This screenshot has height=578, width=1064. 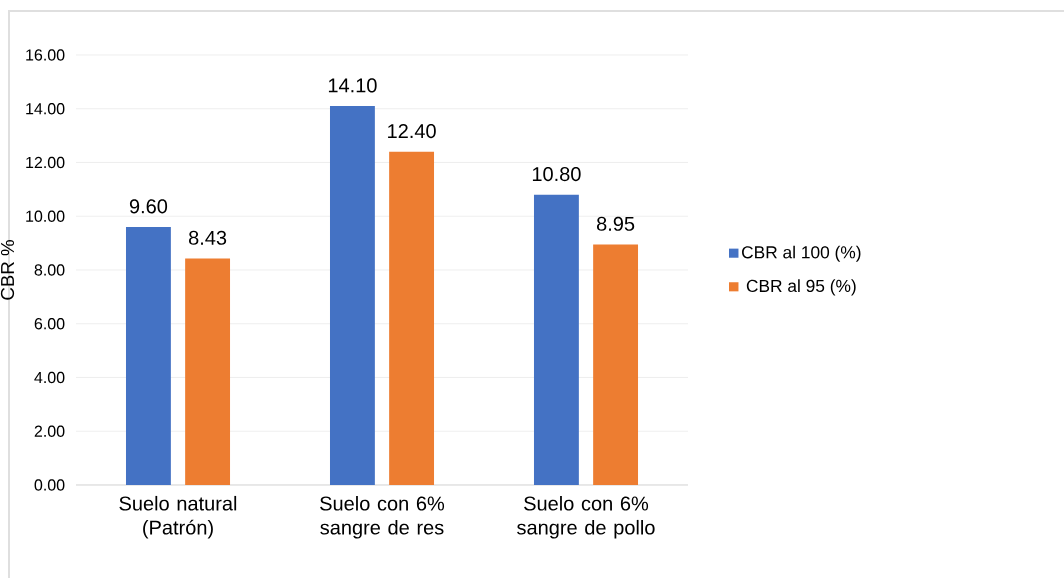 What do you see at coordinates (556, 174) in the screenshot?
I see `data-label: 10.80` at bounding box center [556, 174].